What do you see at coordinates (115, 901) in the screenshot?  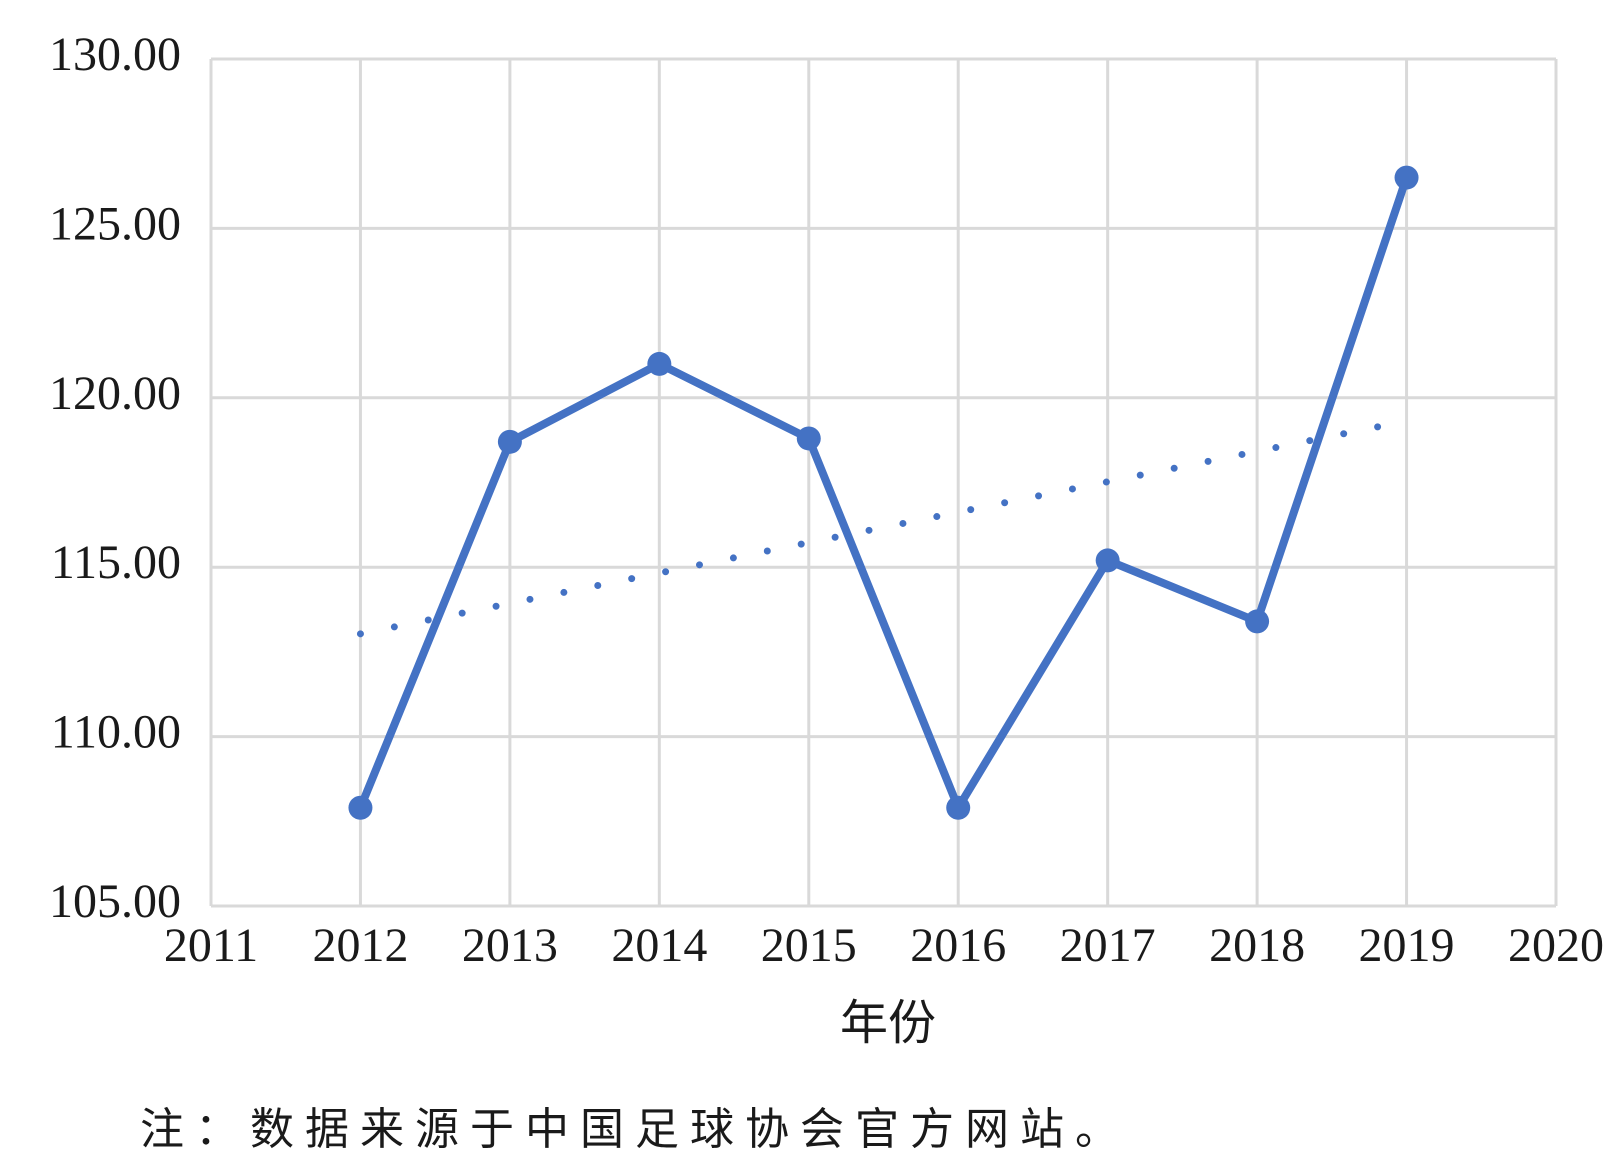 I see `y-tick-label: 105.00` at bounding box center [115, 901].